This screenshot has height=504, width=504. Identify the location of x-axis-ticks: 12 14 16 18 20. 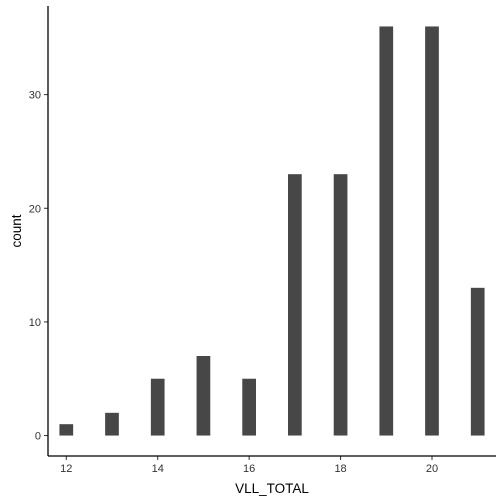
(249, 465).